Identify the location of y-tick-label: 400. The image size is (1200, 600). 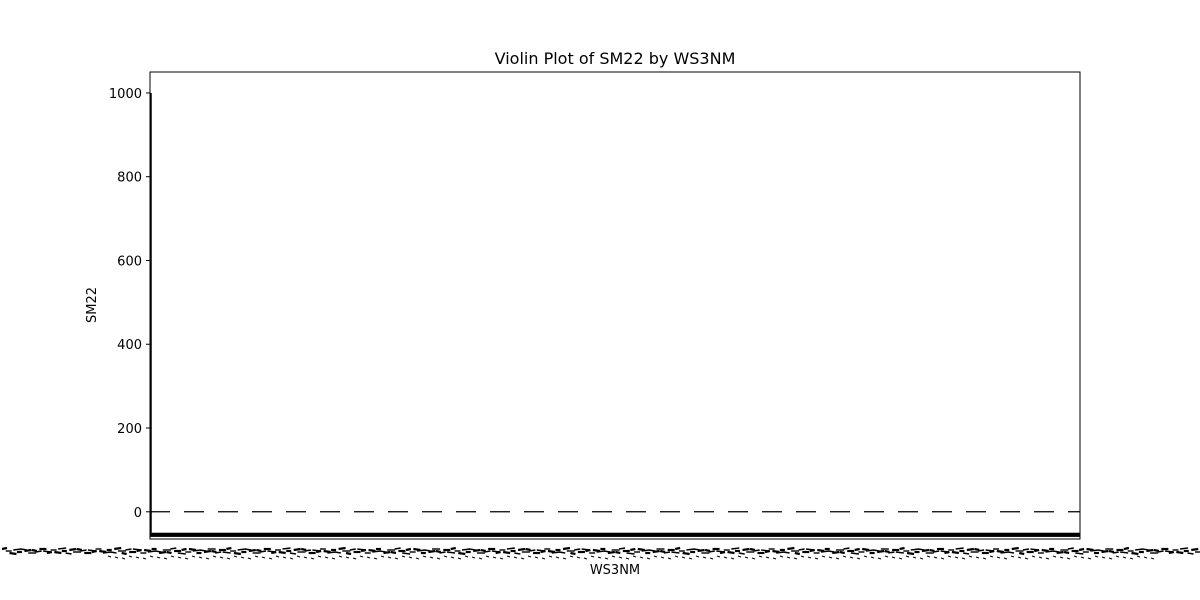
(129, 345).